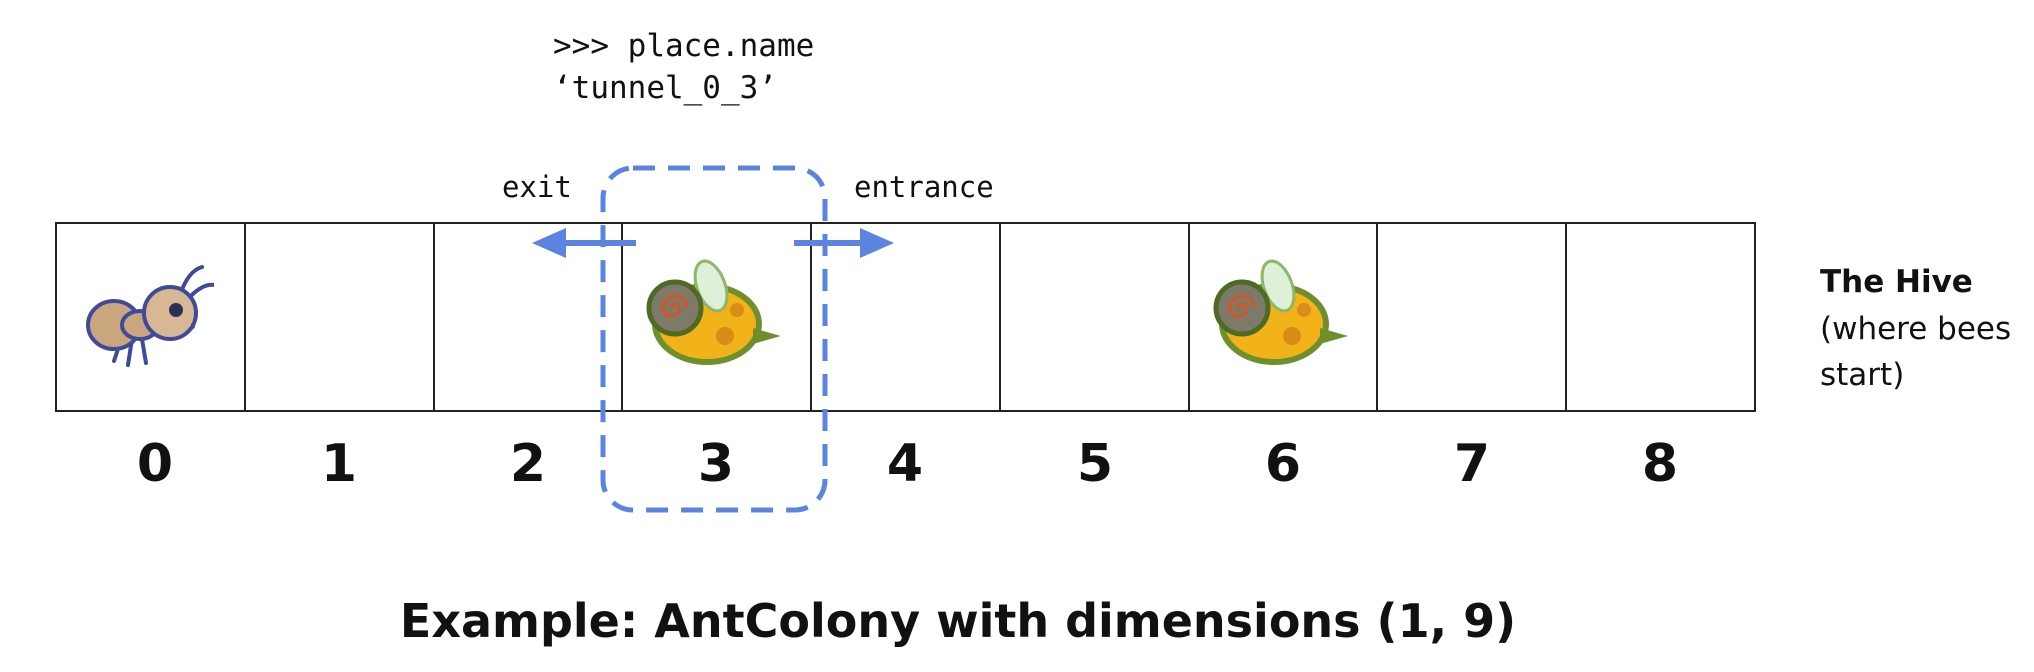 This screenshot has width=2034, height=672. What do you see at coordinates (905, 464) in the screenshot?
I see `index-label-4: 4` at bounding box center [905, 464].